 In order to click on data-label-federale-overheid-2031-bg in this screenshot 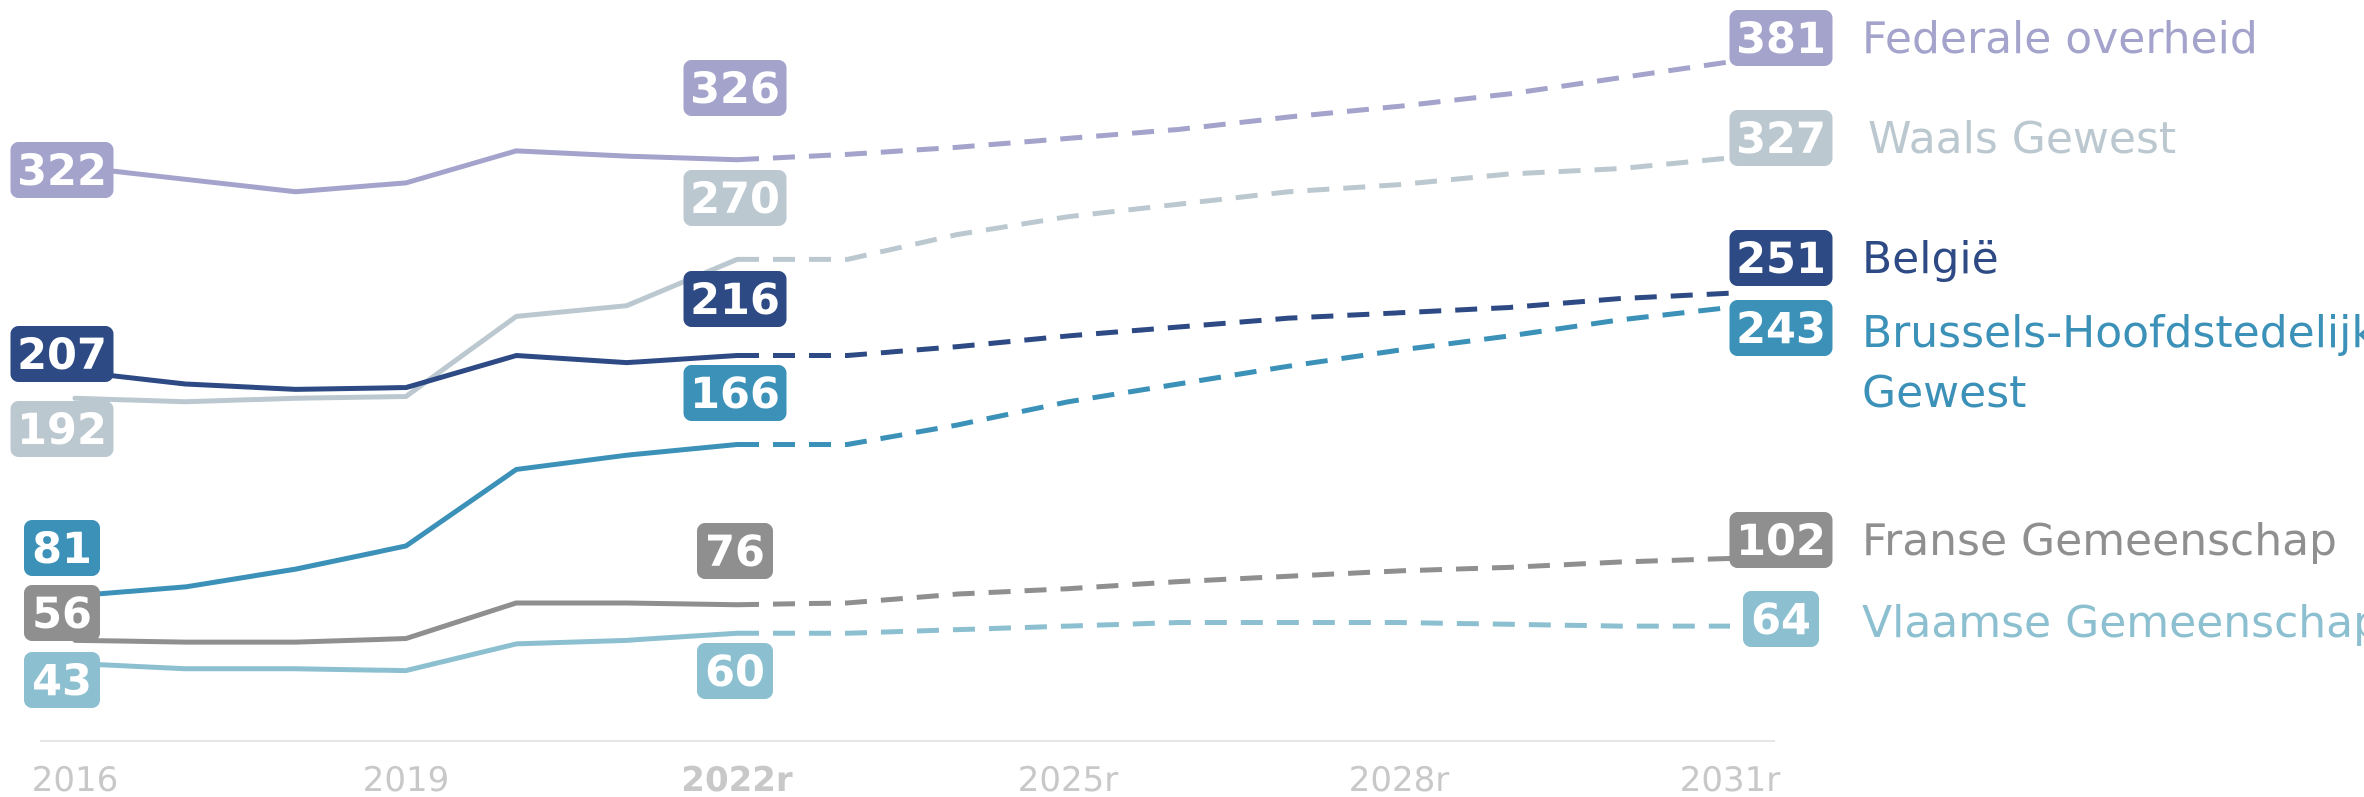, I will do `click(1781, 38)`.